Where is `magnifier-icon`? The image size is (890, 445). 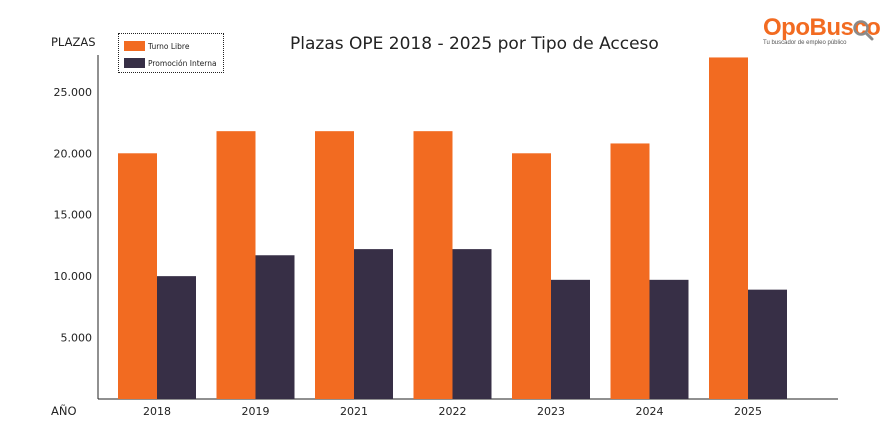
magnifier-icon is located at coordinates (863, 30).